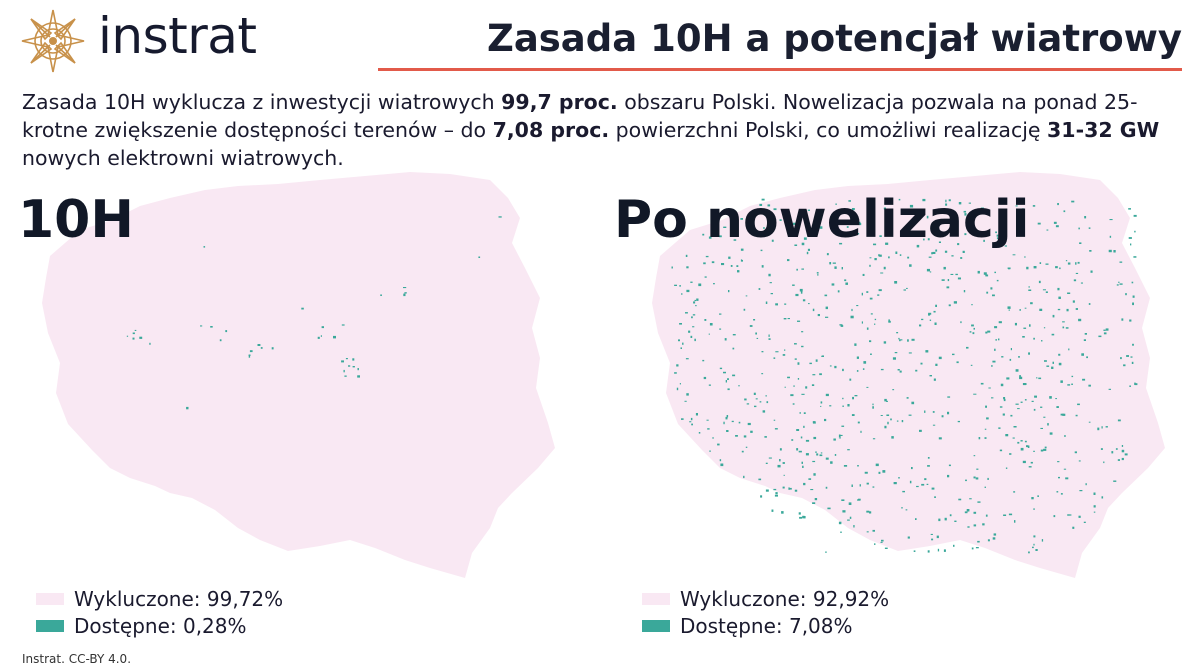 The image size is (1200, 668). I want to click on excluded-swatch, so click(50, 598).